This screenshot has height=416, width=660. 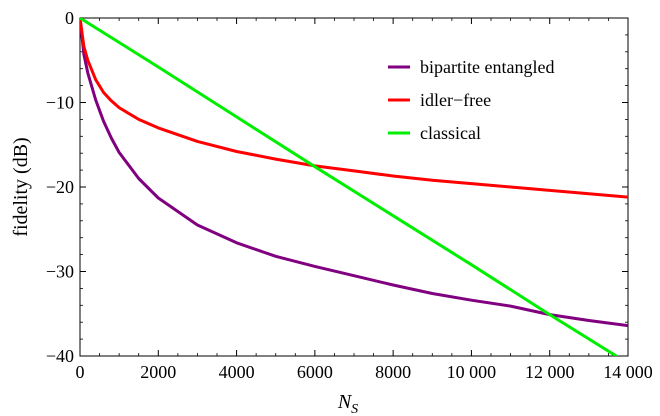 I want to click on y-tick-label: −30, so click(x=60, y=272).